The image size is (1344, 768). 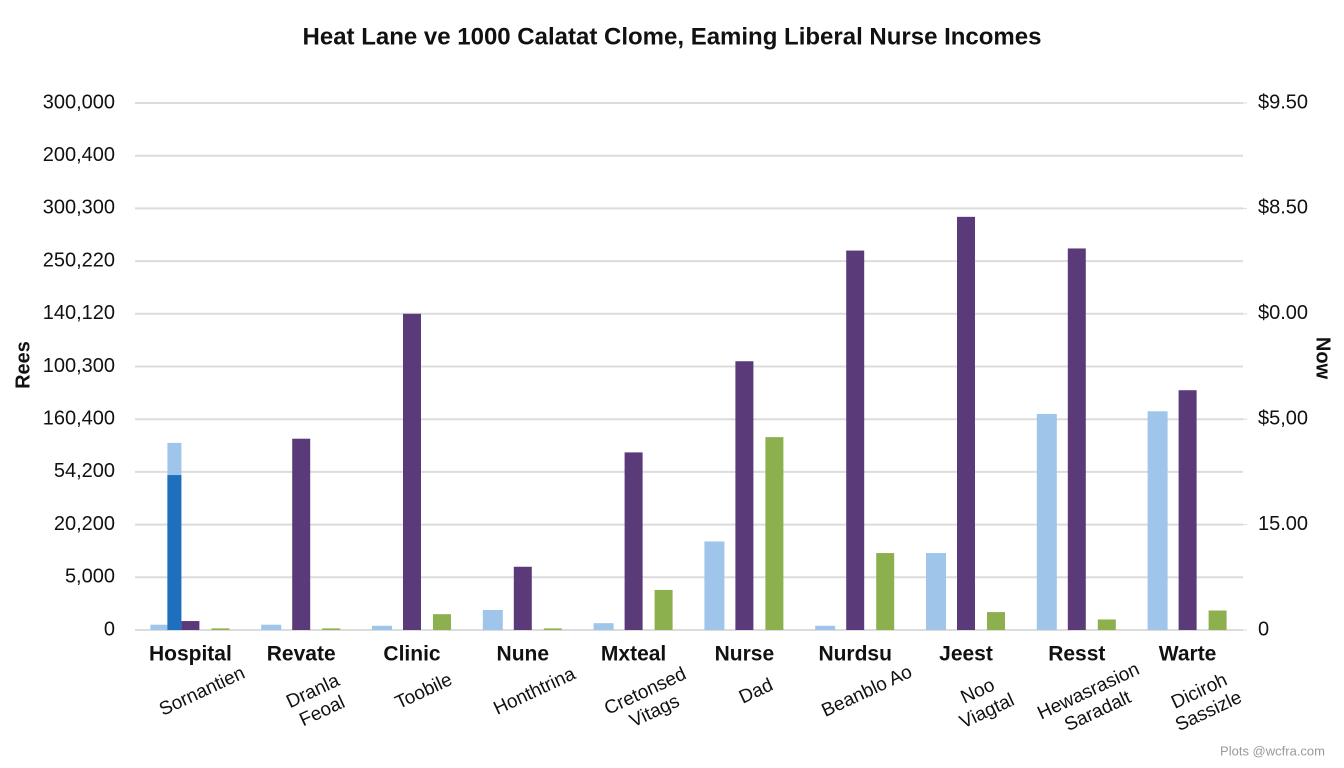 I want to click on x-sublabel-line: Sornantien, so click(x=202, y=692).